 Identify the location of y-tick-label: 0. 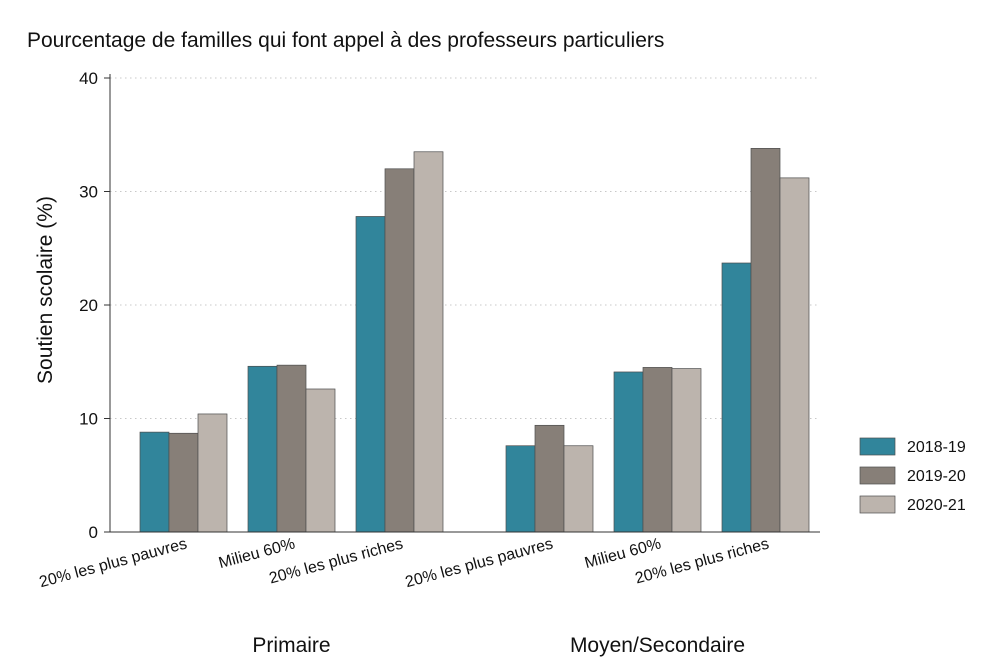
(93, 532).